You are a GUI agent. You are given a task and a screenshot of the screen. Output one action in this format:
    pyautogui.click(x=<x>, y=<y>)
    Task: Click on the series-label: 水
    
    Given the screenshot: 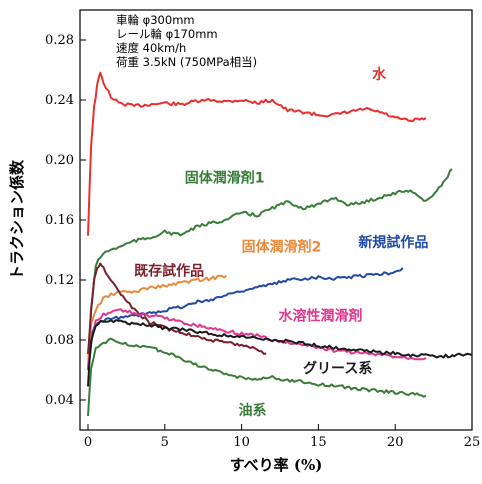 What is the action you would take?
    pyautogui.click(x=379, y=74)
    